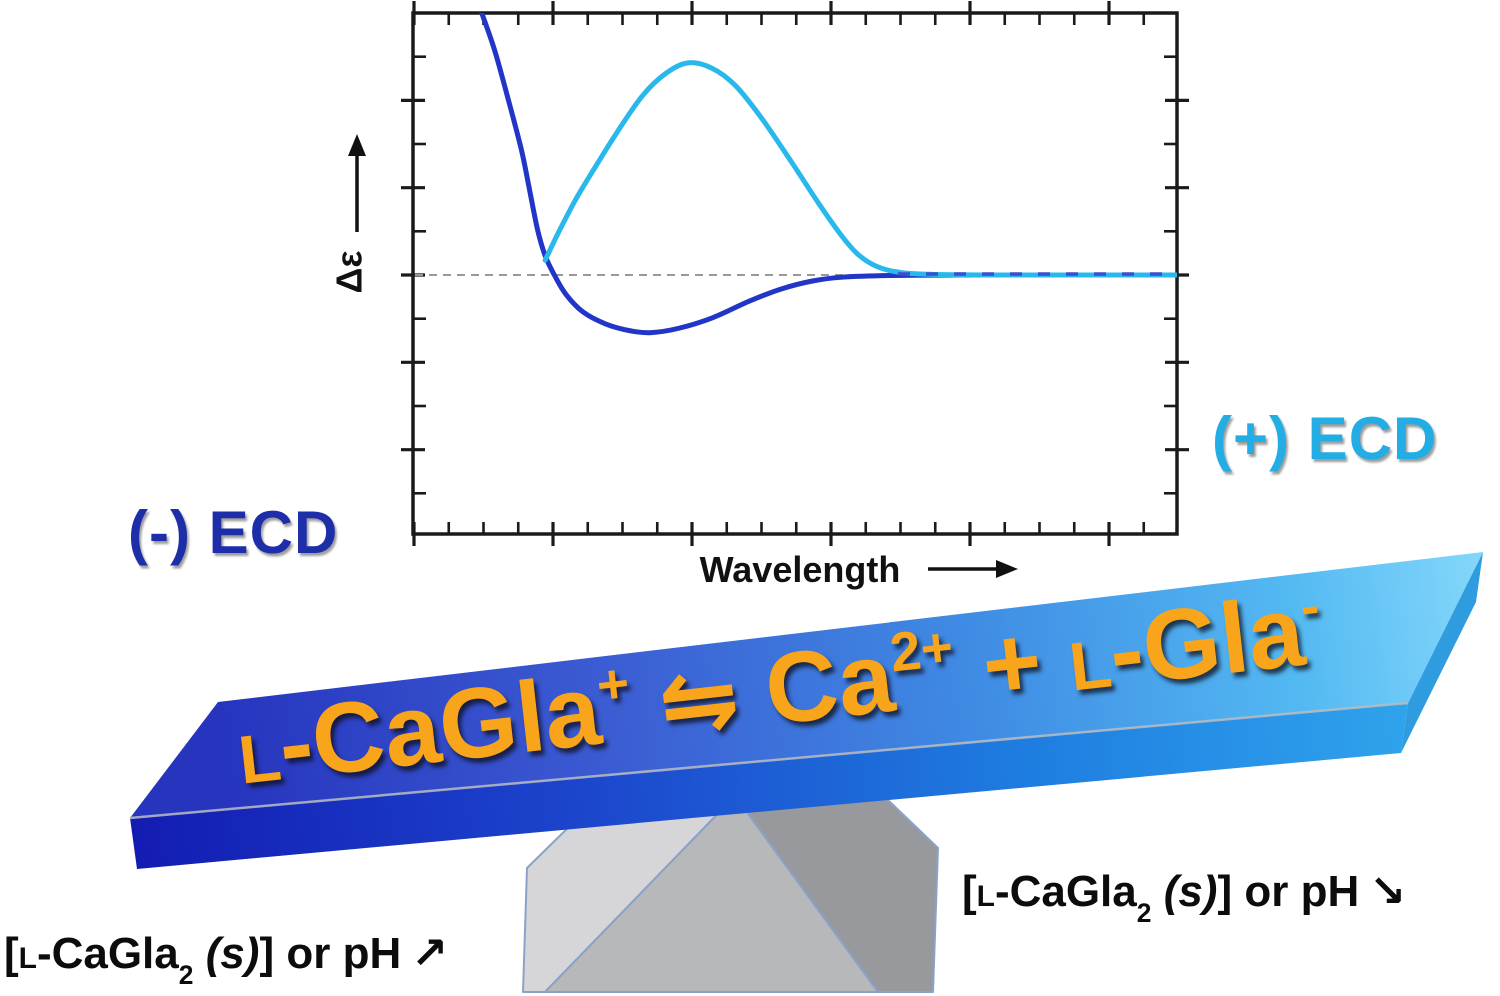 The height and width of the screenshot is (996, 1500). What do you see at coordinates (349, 272) in the screenshot?
I see `y-axis-label: Δε` at bounding box center [349, 272].